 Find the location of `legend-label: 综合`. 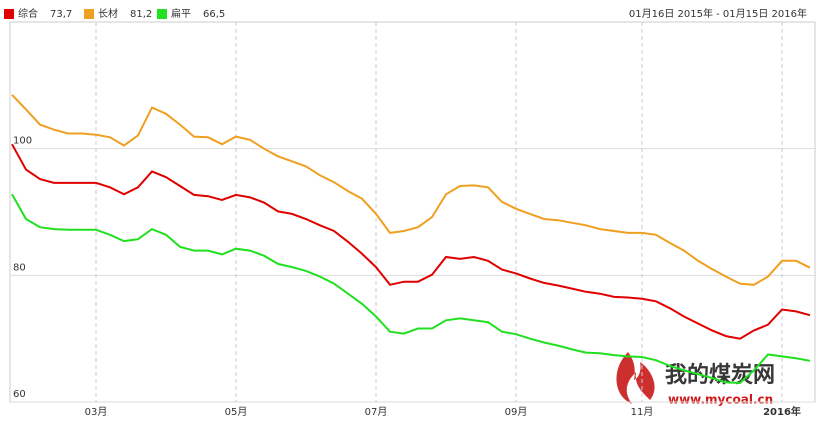

legend-label: 综合 is located at coordinates (28, 13).